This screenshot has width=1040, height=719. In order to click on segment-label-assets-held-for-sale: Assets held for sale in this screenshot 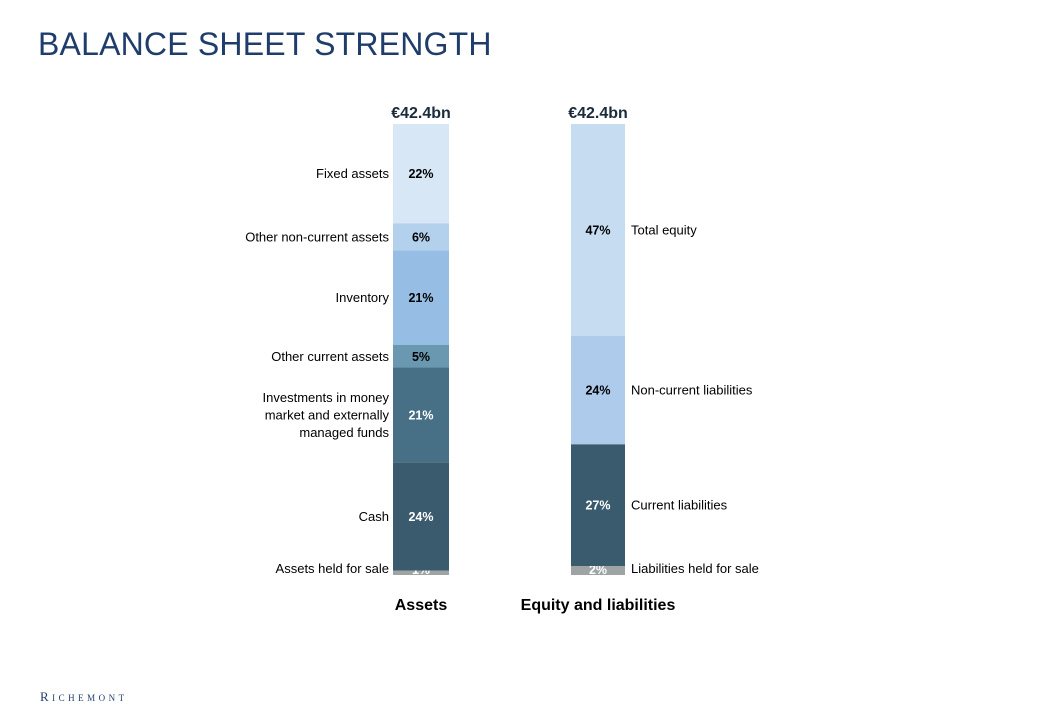, I will do `click(332, 568)`.